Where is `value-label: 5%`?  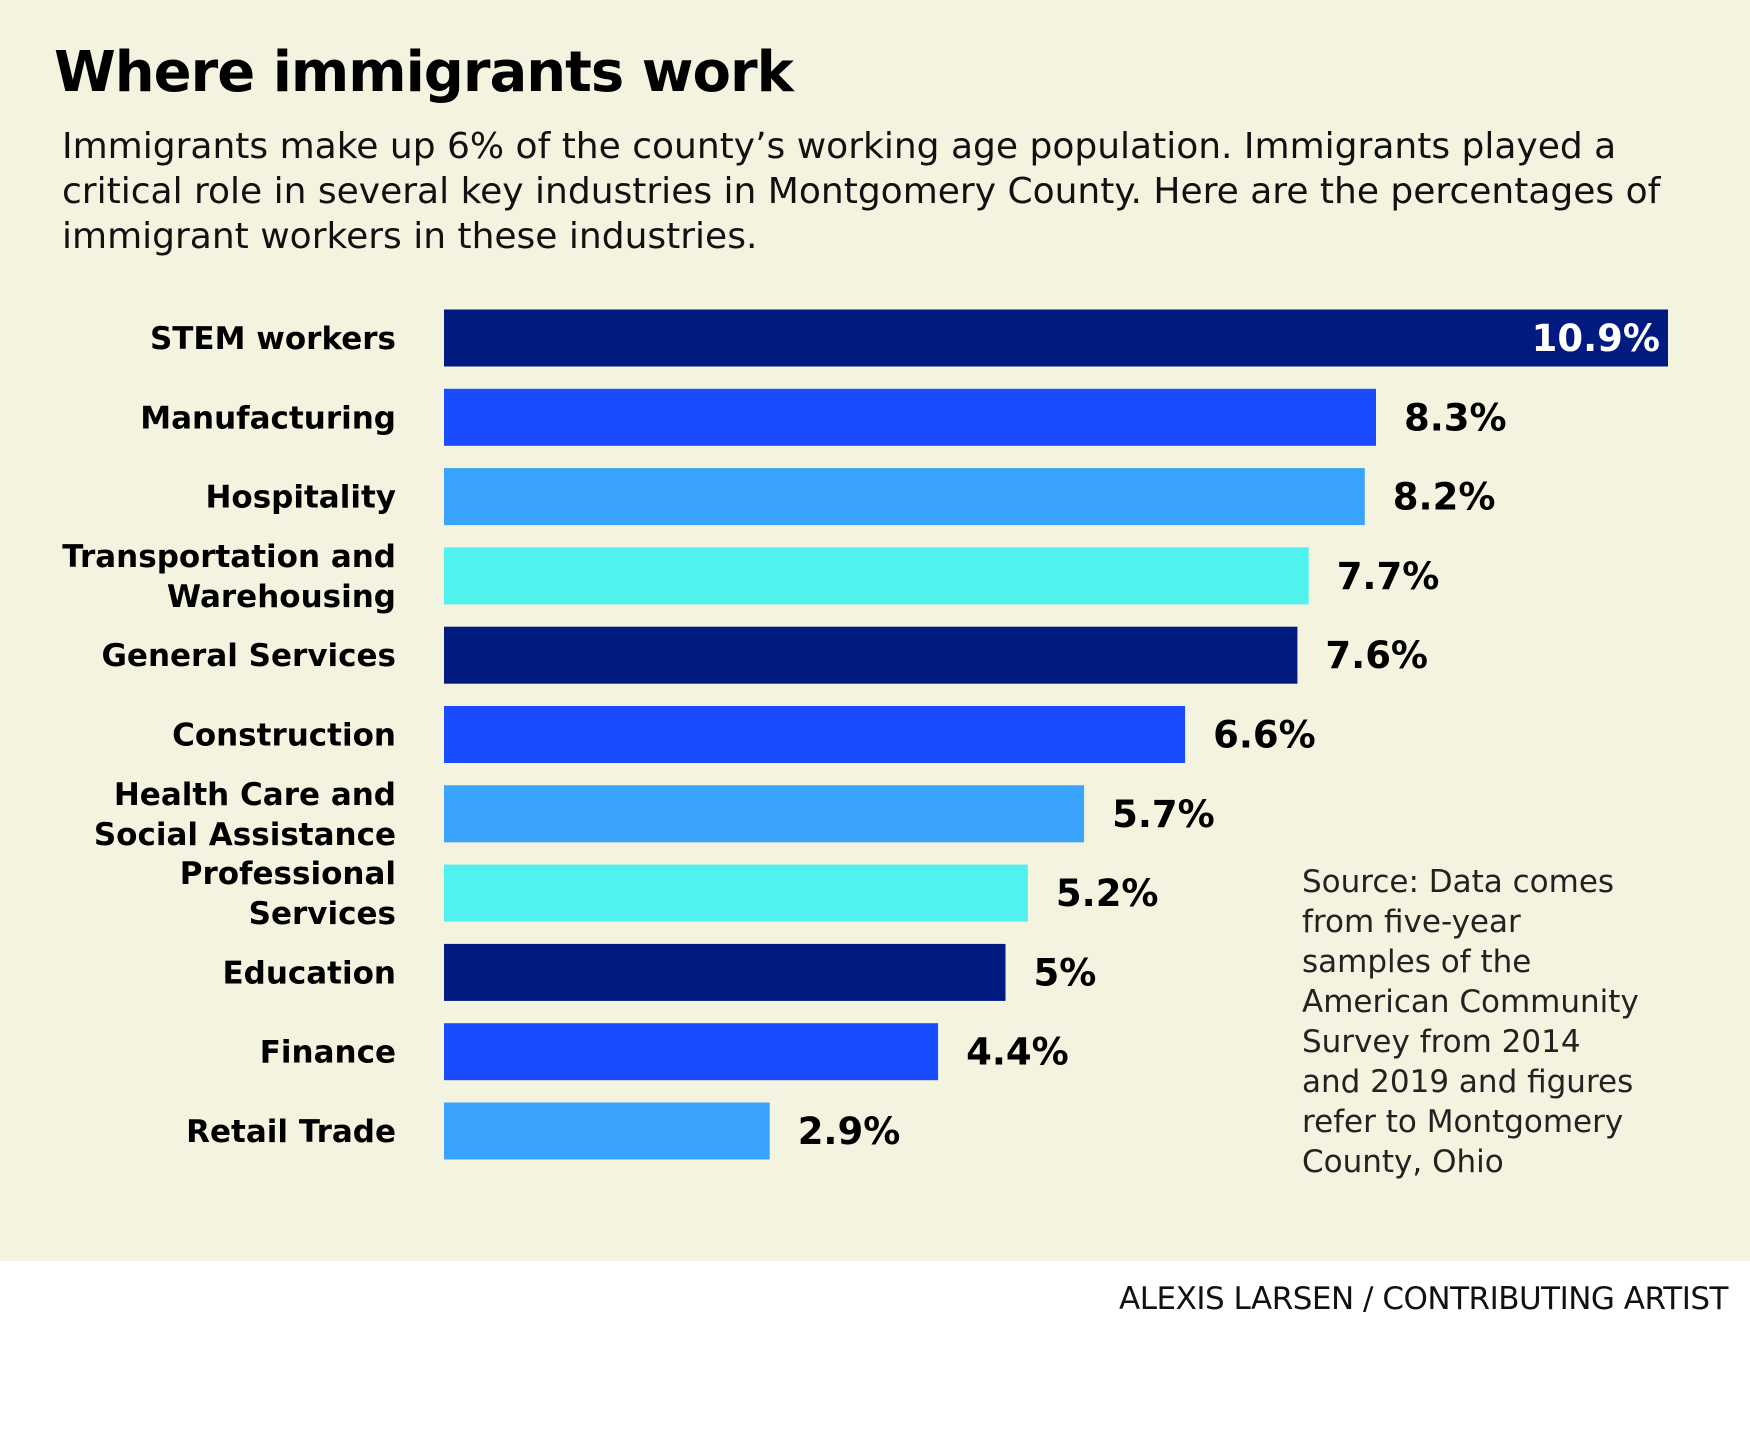
value-label: 5% is located at coordinates (1065, 972).